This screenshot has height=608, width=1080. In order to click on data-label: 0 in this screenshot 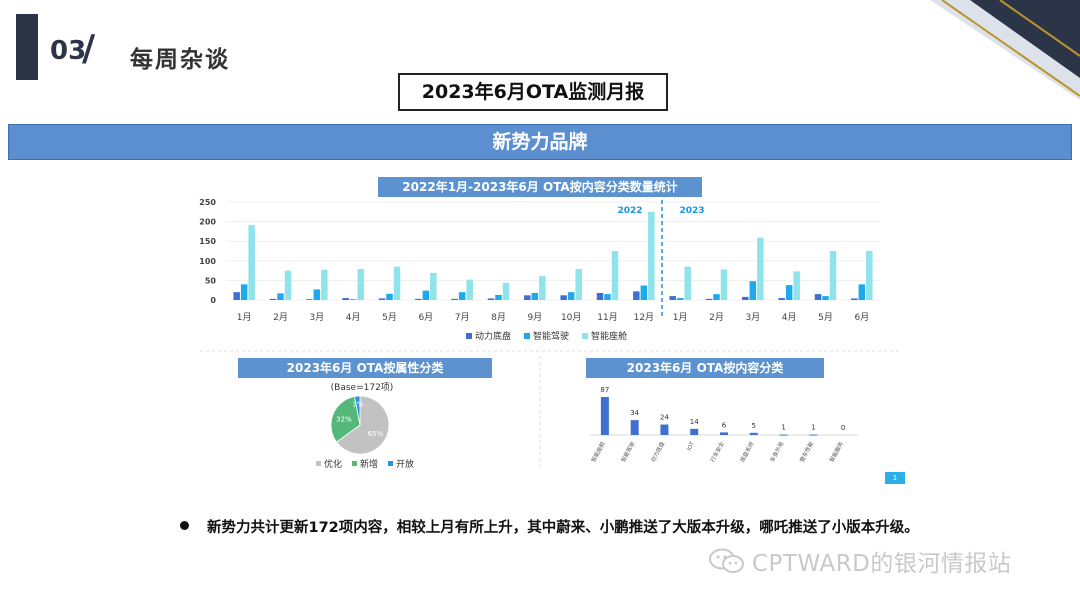, I will do `click(843, 428)`.